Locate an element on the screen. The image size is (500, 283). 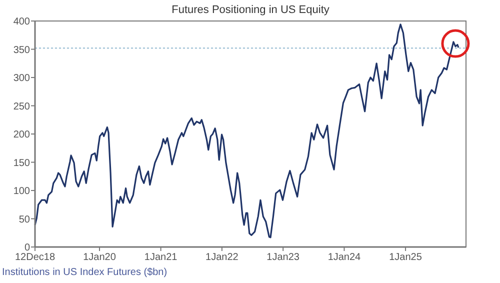
y-tick-label: 100 is located at coordinates (21, 191).